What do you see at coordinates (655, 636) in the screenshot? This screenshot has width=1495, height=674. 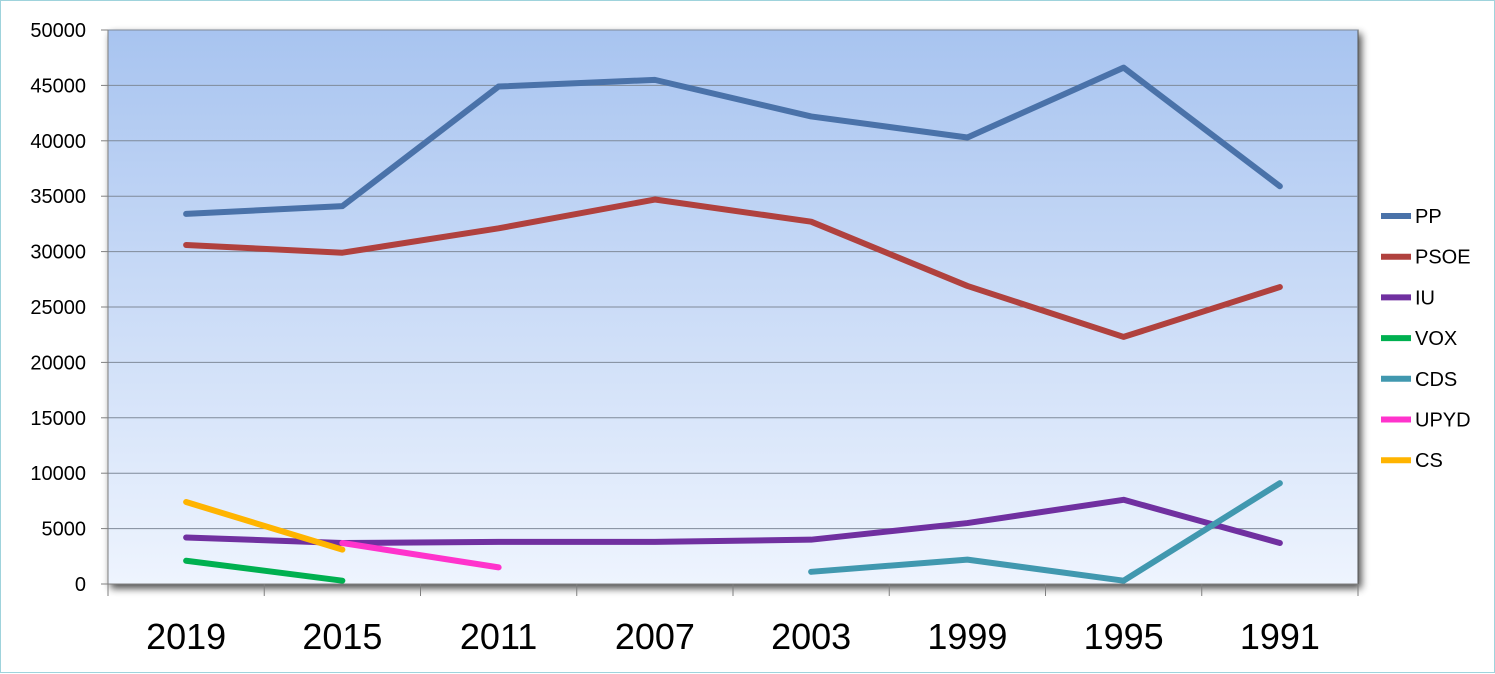 I see `x-tick-label: 2007` at bounding box center [655, 636].